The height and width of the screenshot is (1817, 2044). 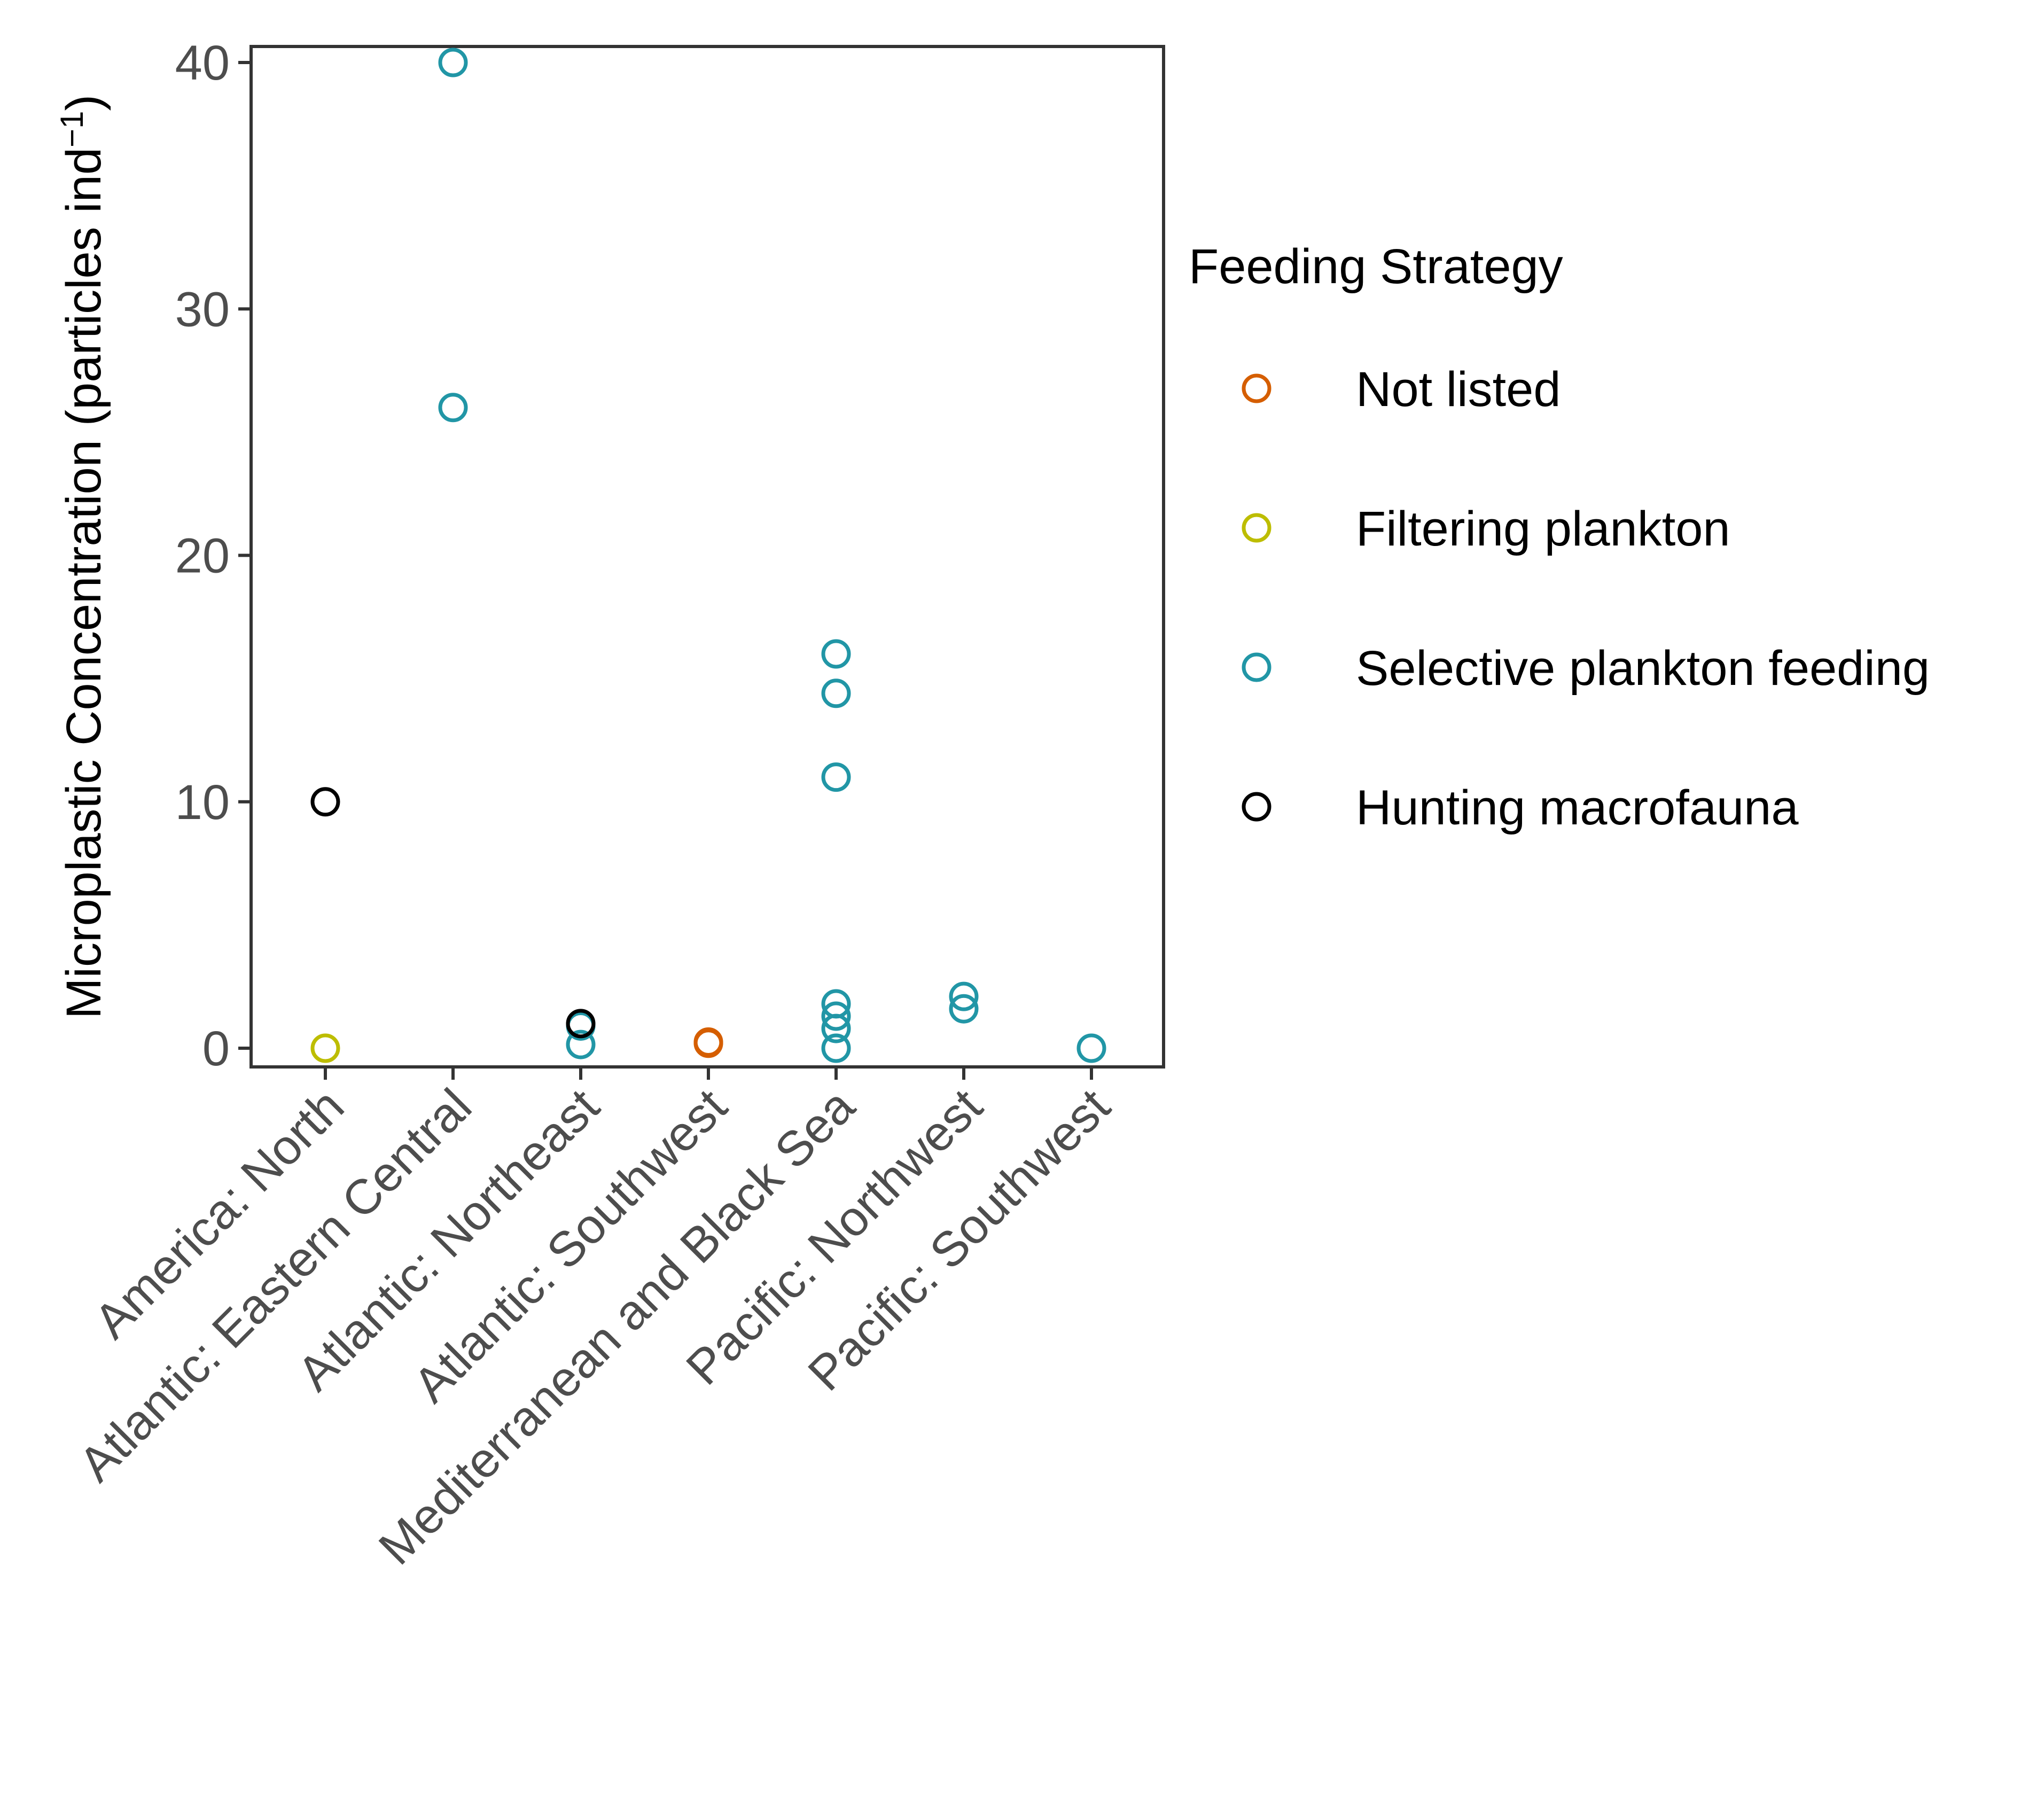 I want to click on y-axis: 0 10 20 30 40, so click(x=213, y=556).